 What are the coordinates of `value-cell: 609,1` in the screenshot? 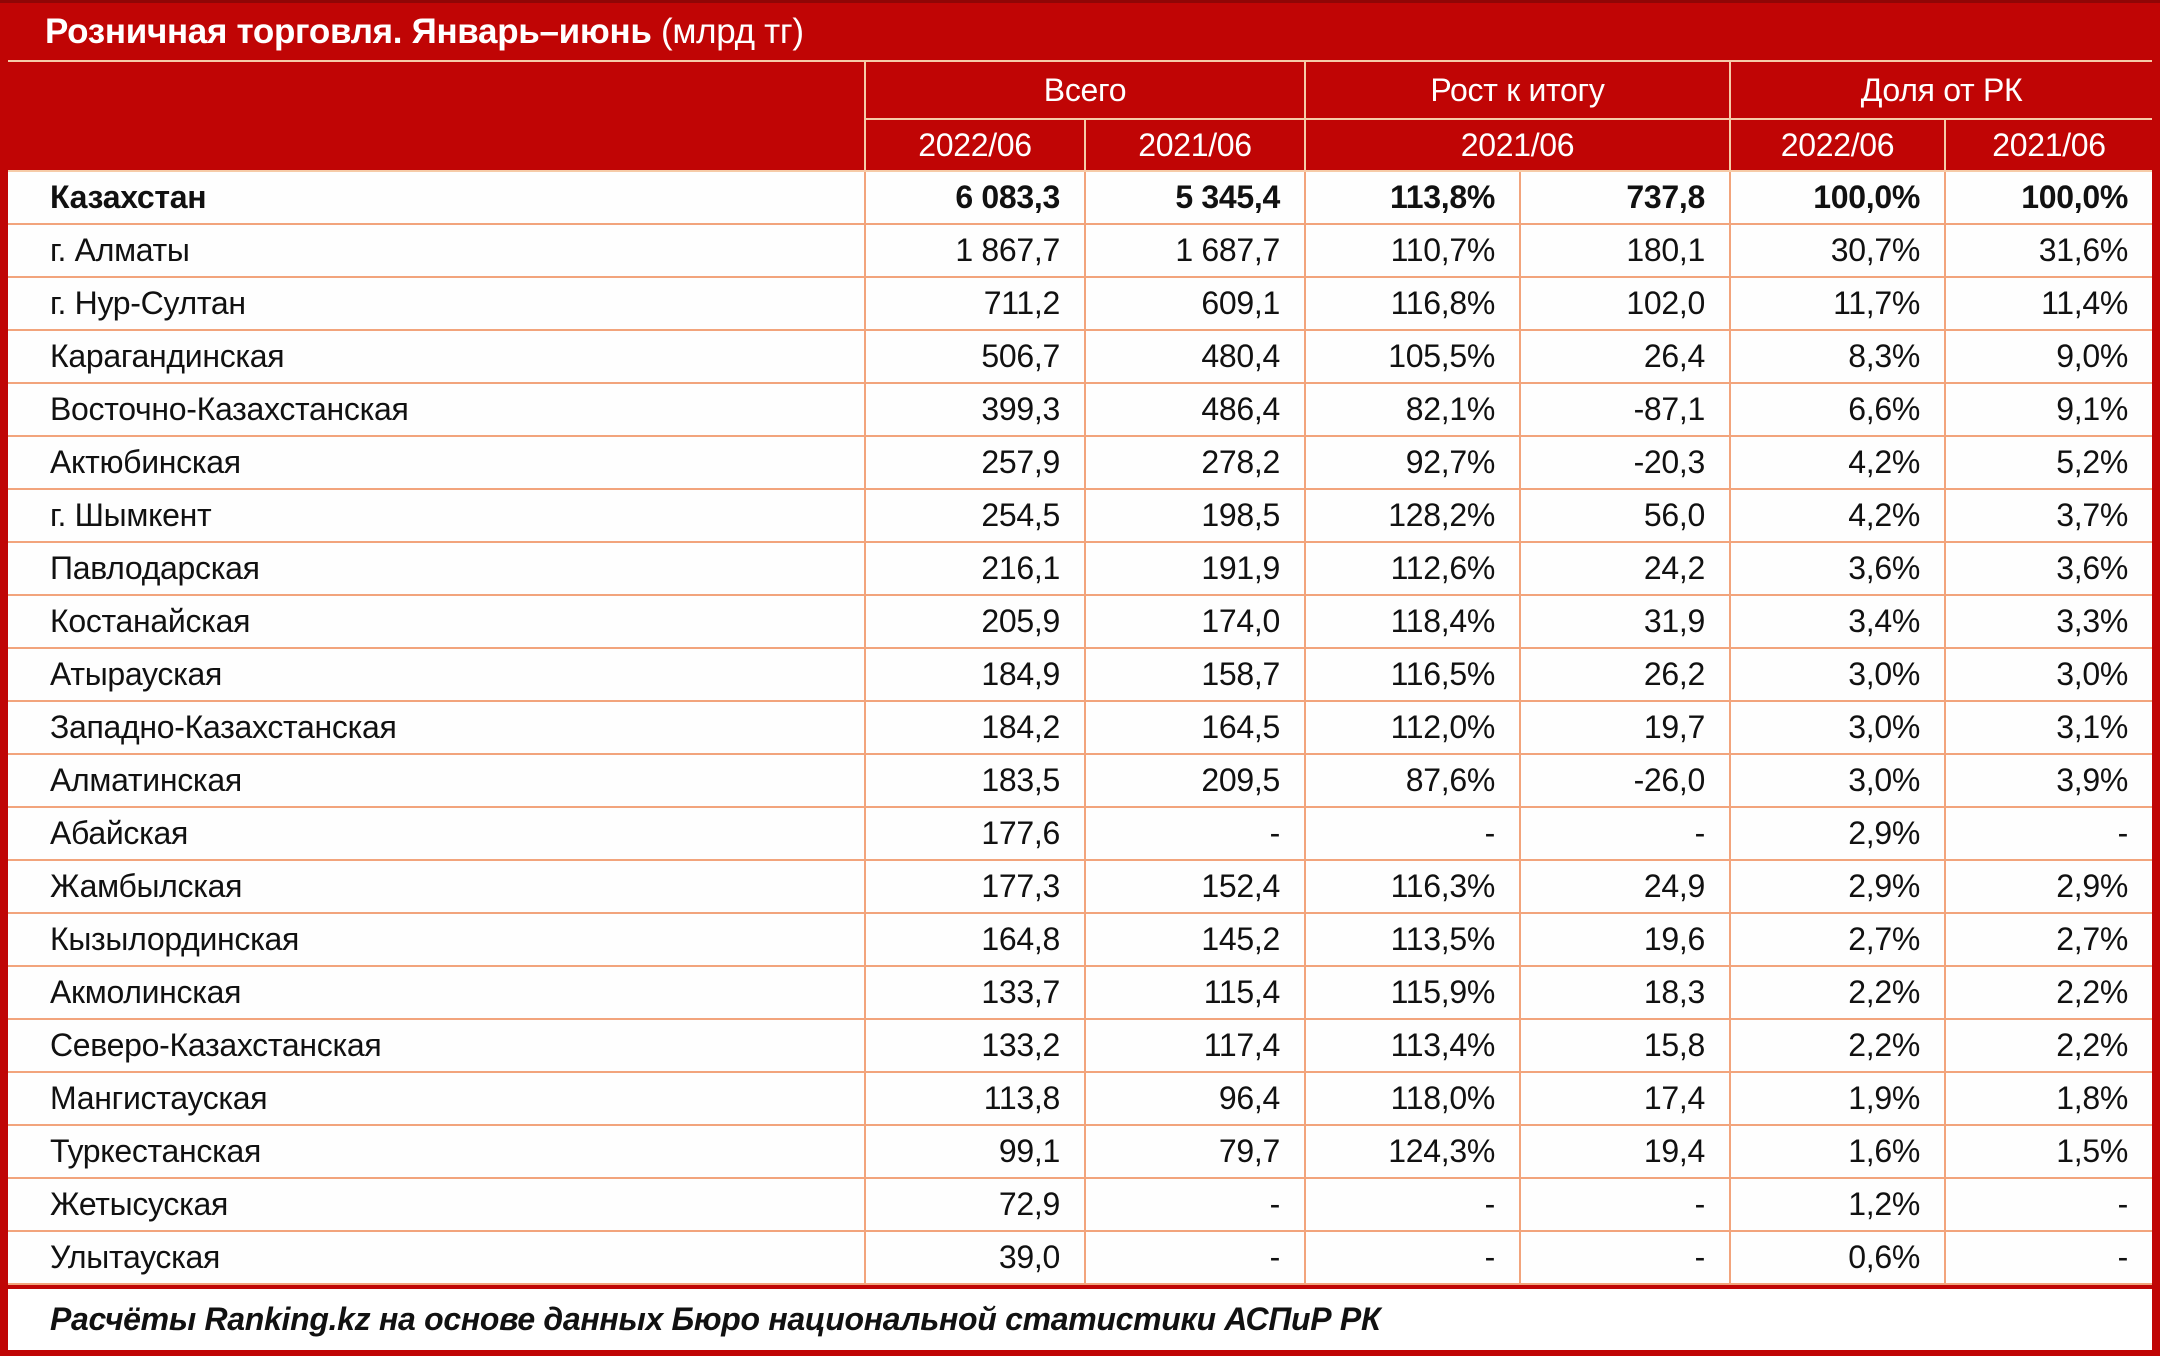 It's located at (1195, 303).